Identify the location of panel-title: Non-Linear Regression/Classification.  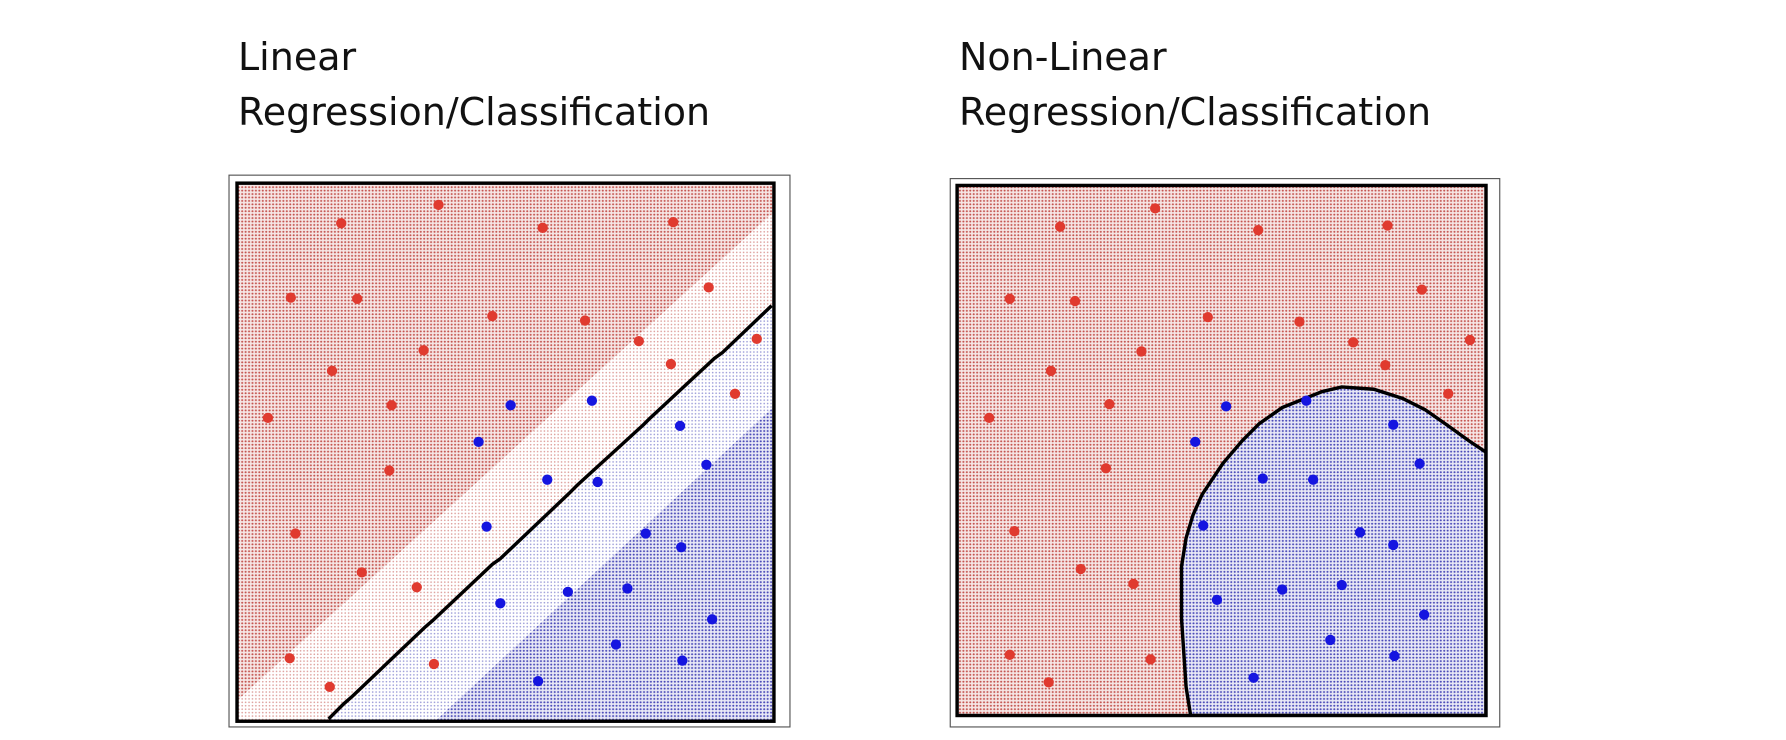
(1195, 84).